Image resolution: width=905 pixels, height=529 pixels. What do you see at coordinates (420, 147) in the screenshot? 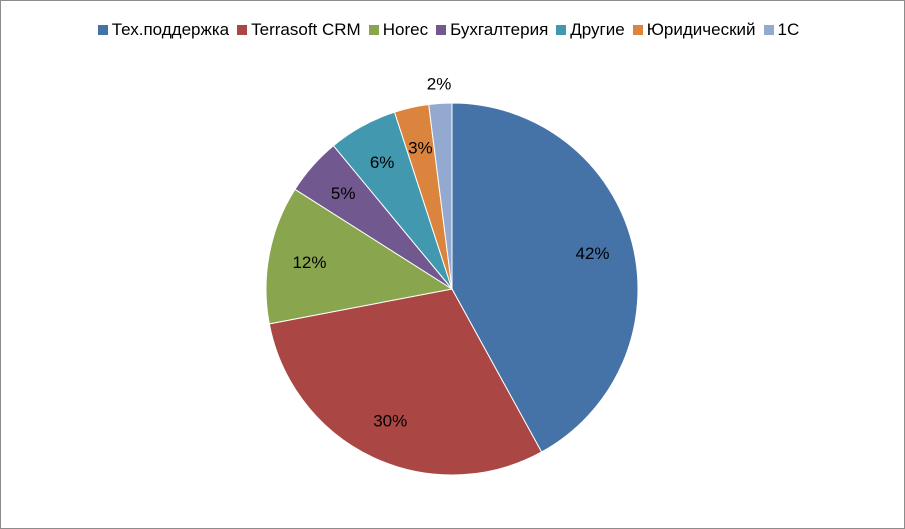
I see `data-label: 3%` at bounding box center [420, 147].